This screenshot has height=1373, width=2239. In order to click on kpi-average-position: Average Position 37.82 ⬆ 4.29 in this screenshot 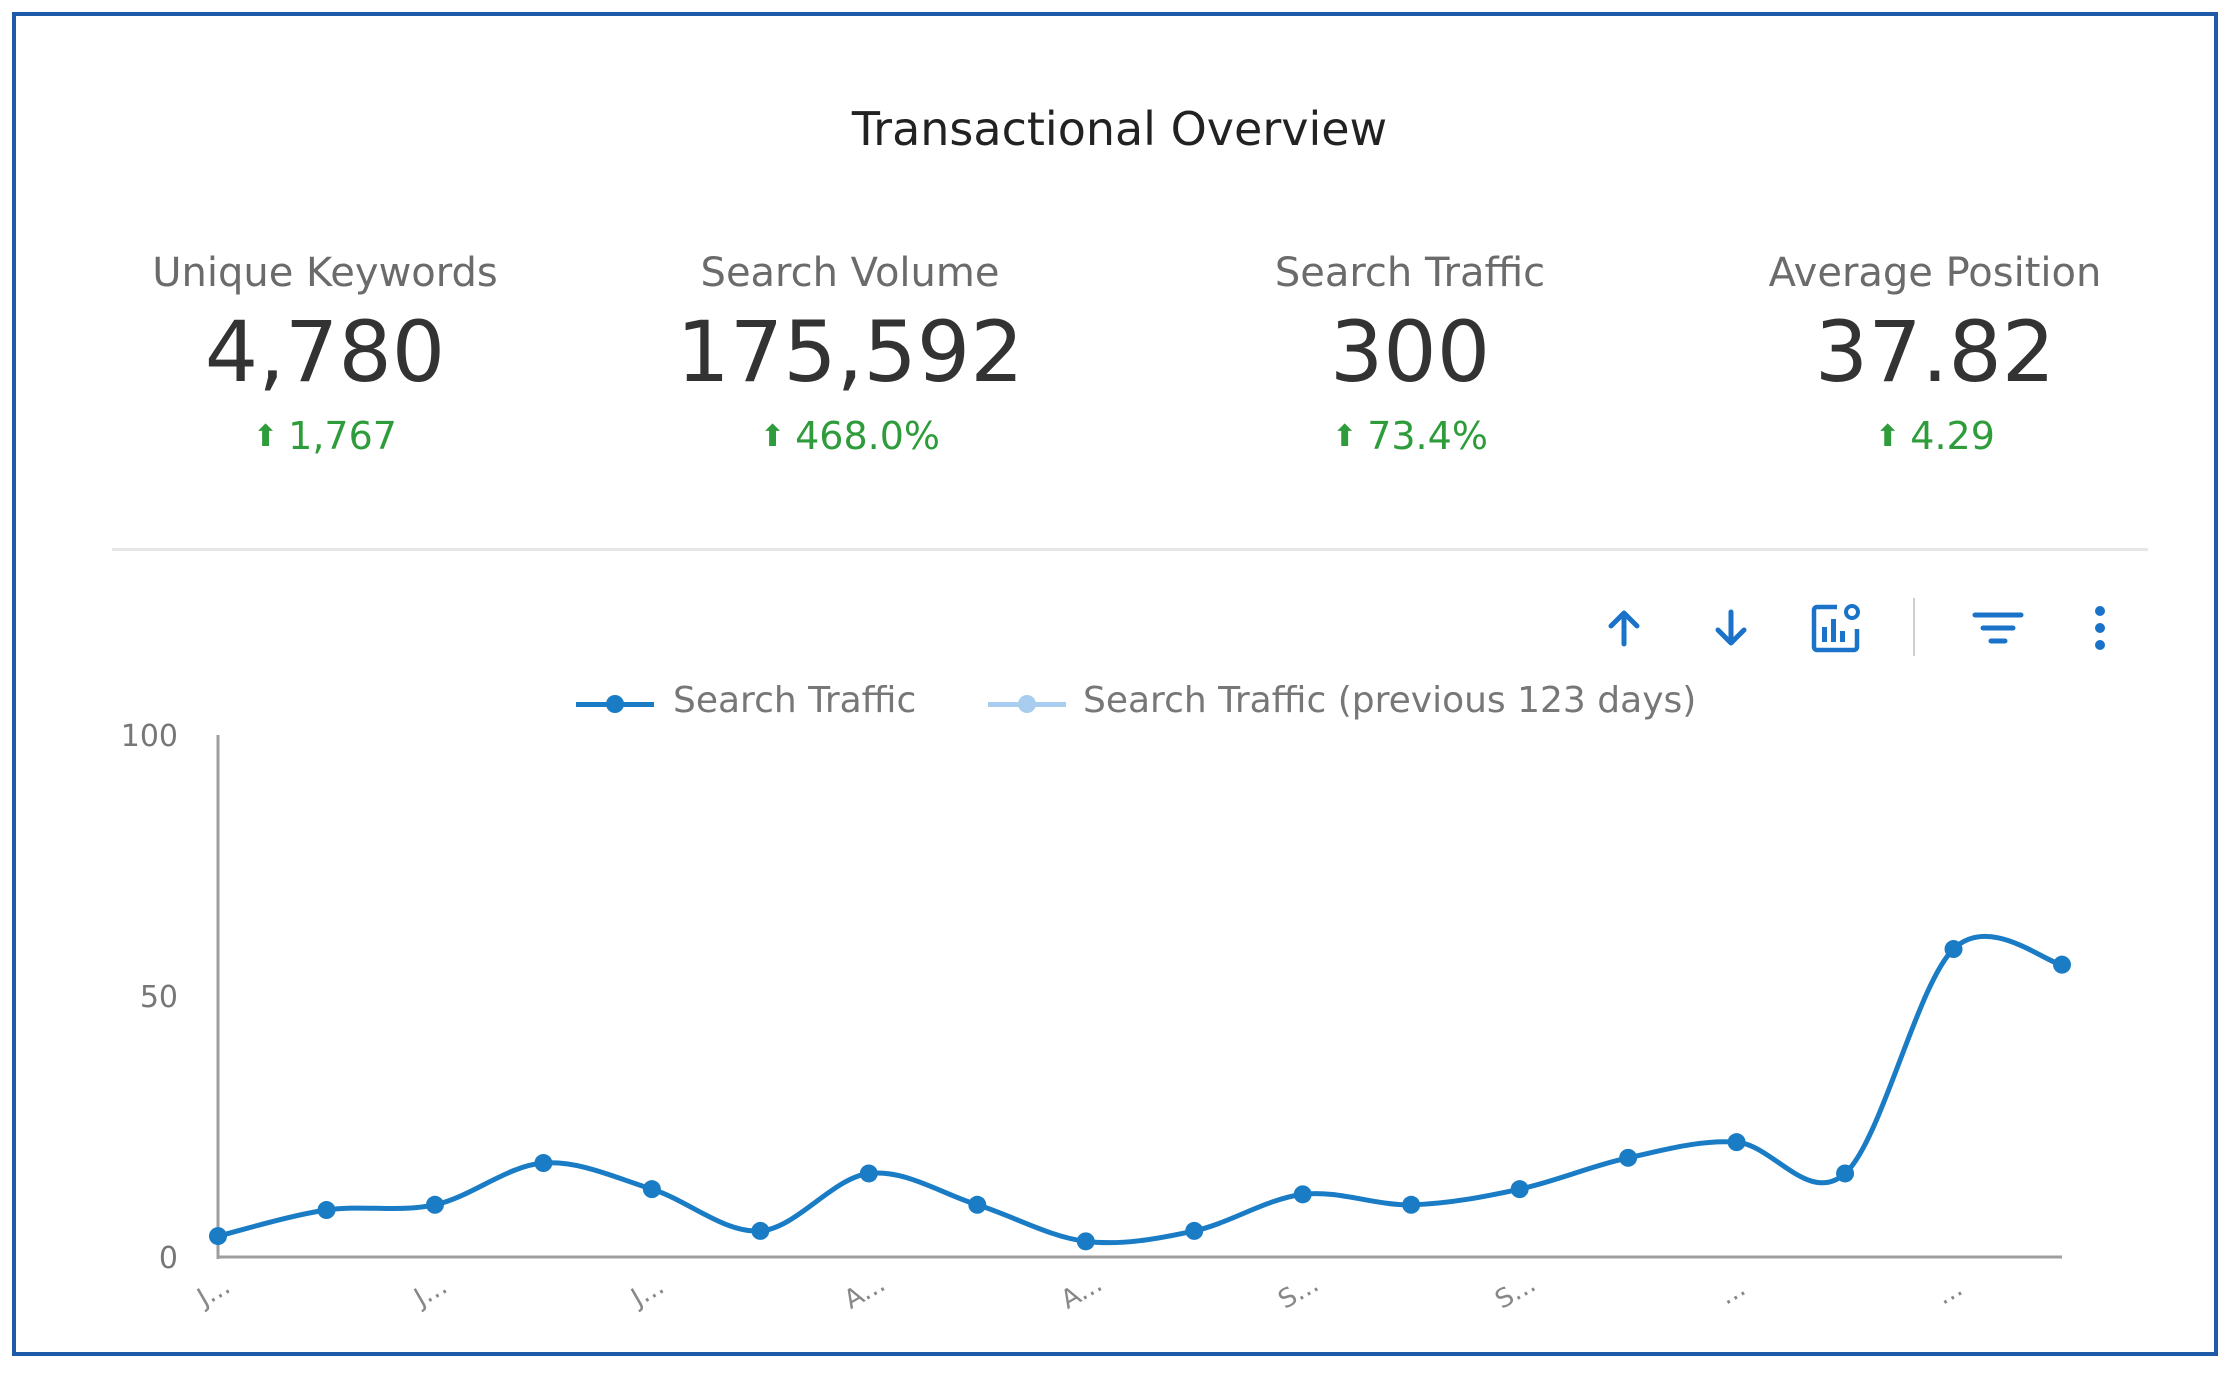, I will do `click(1935, 354)`.